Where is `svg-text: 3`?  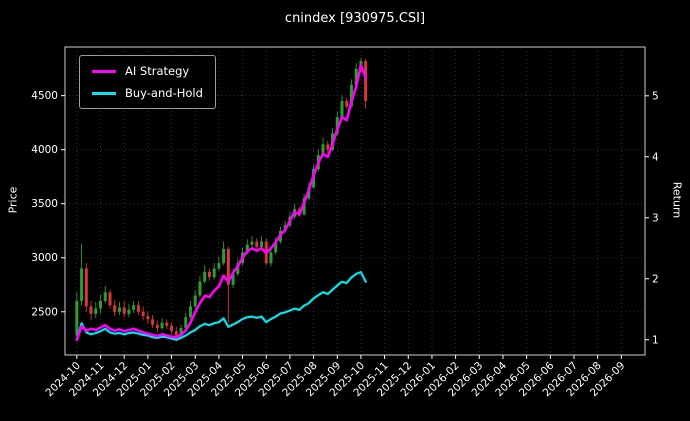
svg-text: 3 is located at coordinates (655, 218).